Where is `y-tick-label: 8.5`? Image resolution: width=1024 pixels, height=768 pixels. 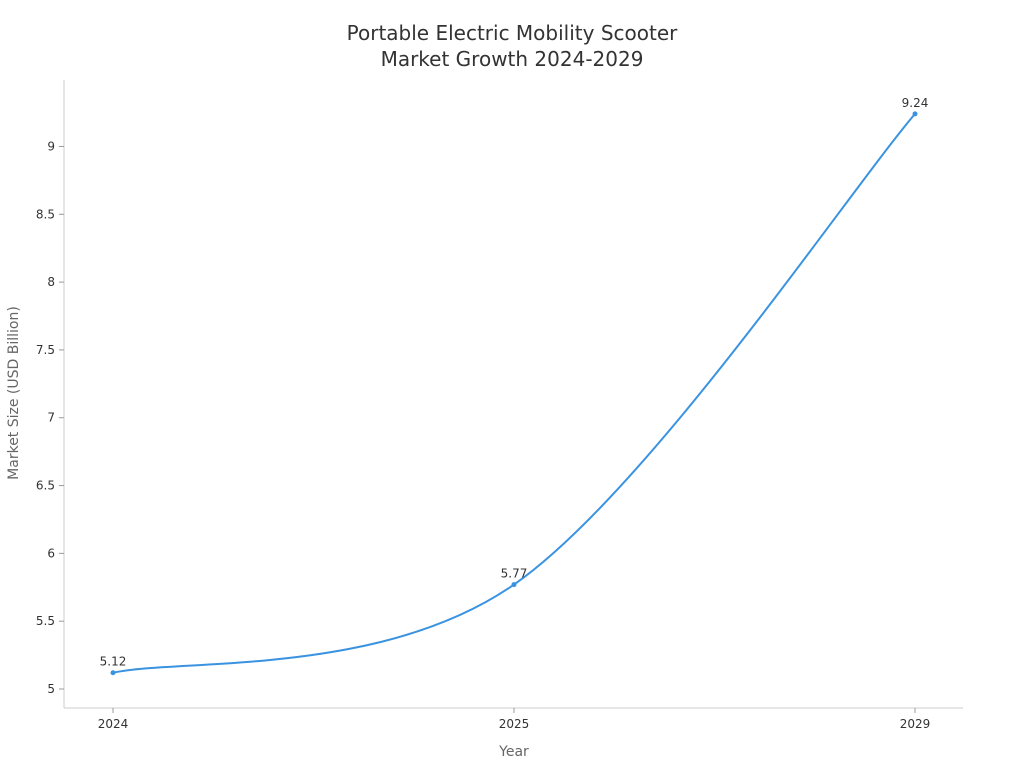 y-tick-label: 8.5 is located at coordinates (45, 214).